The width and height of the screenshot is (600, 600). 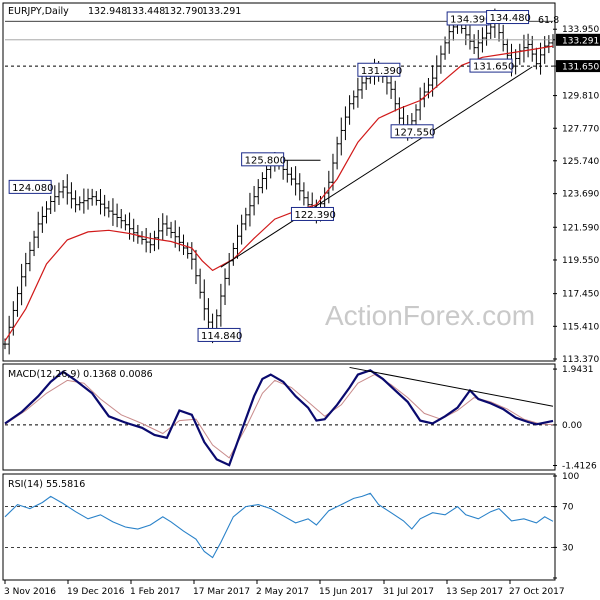 What do you see at coordinates (474, 592) in the screenshot?
I see `time-tick-label: 13 Sep 2017` at bounding box center [474, 592].